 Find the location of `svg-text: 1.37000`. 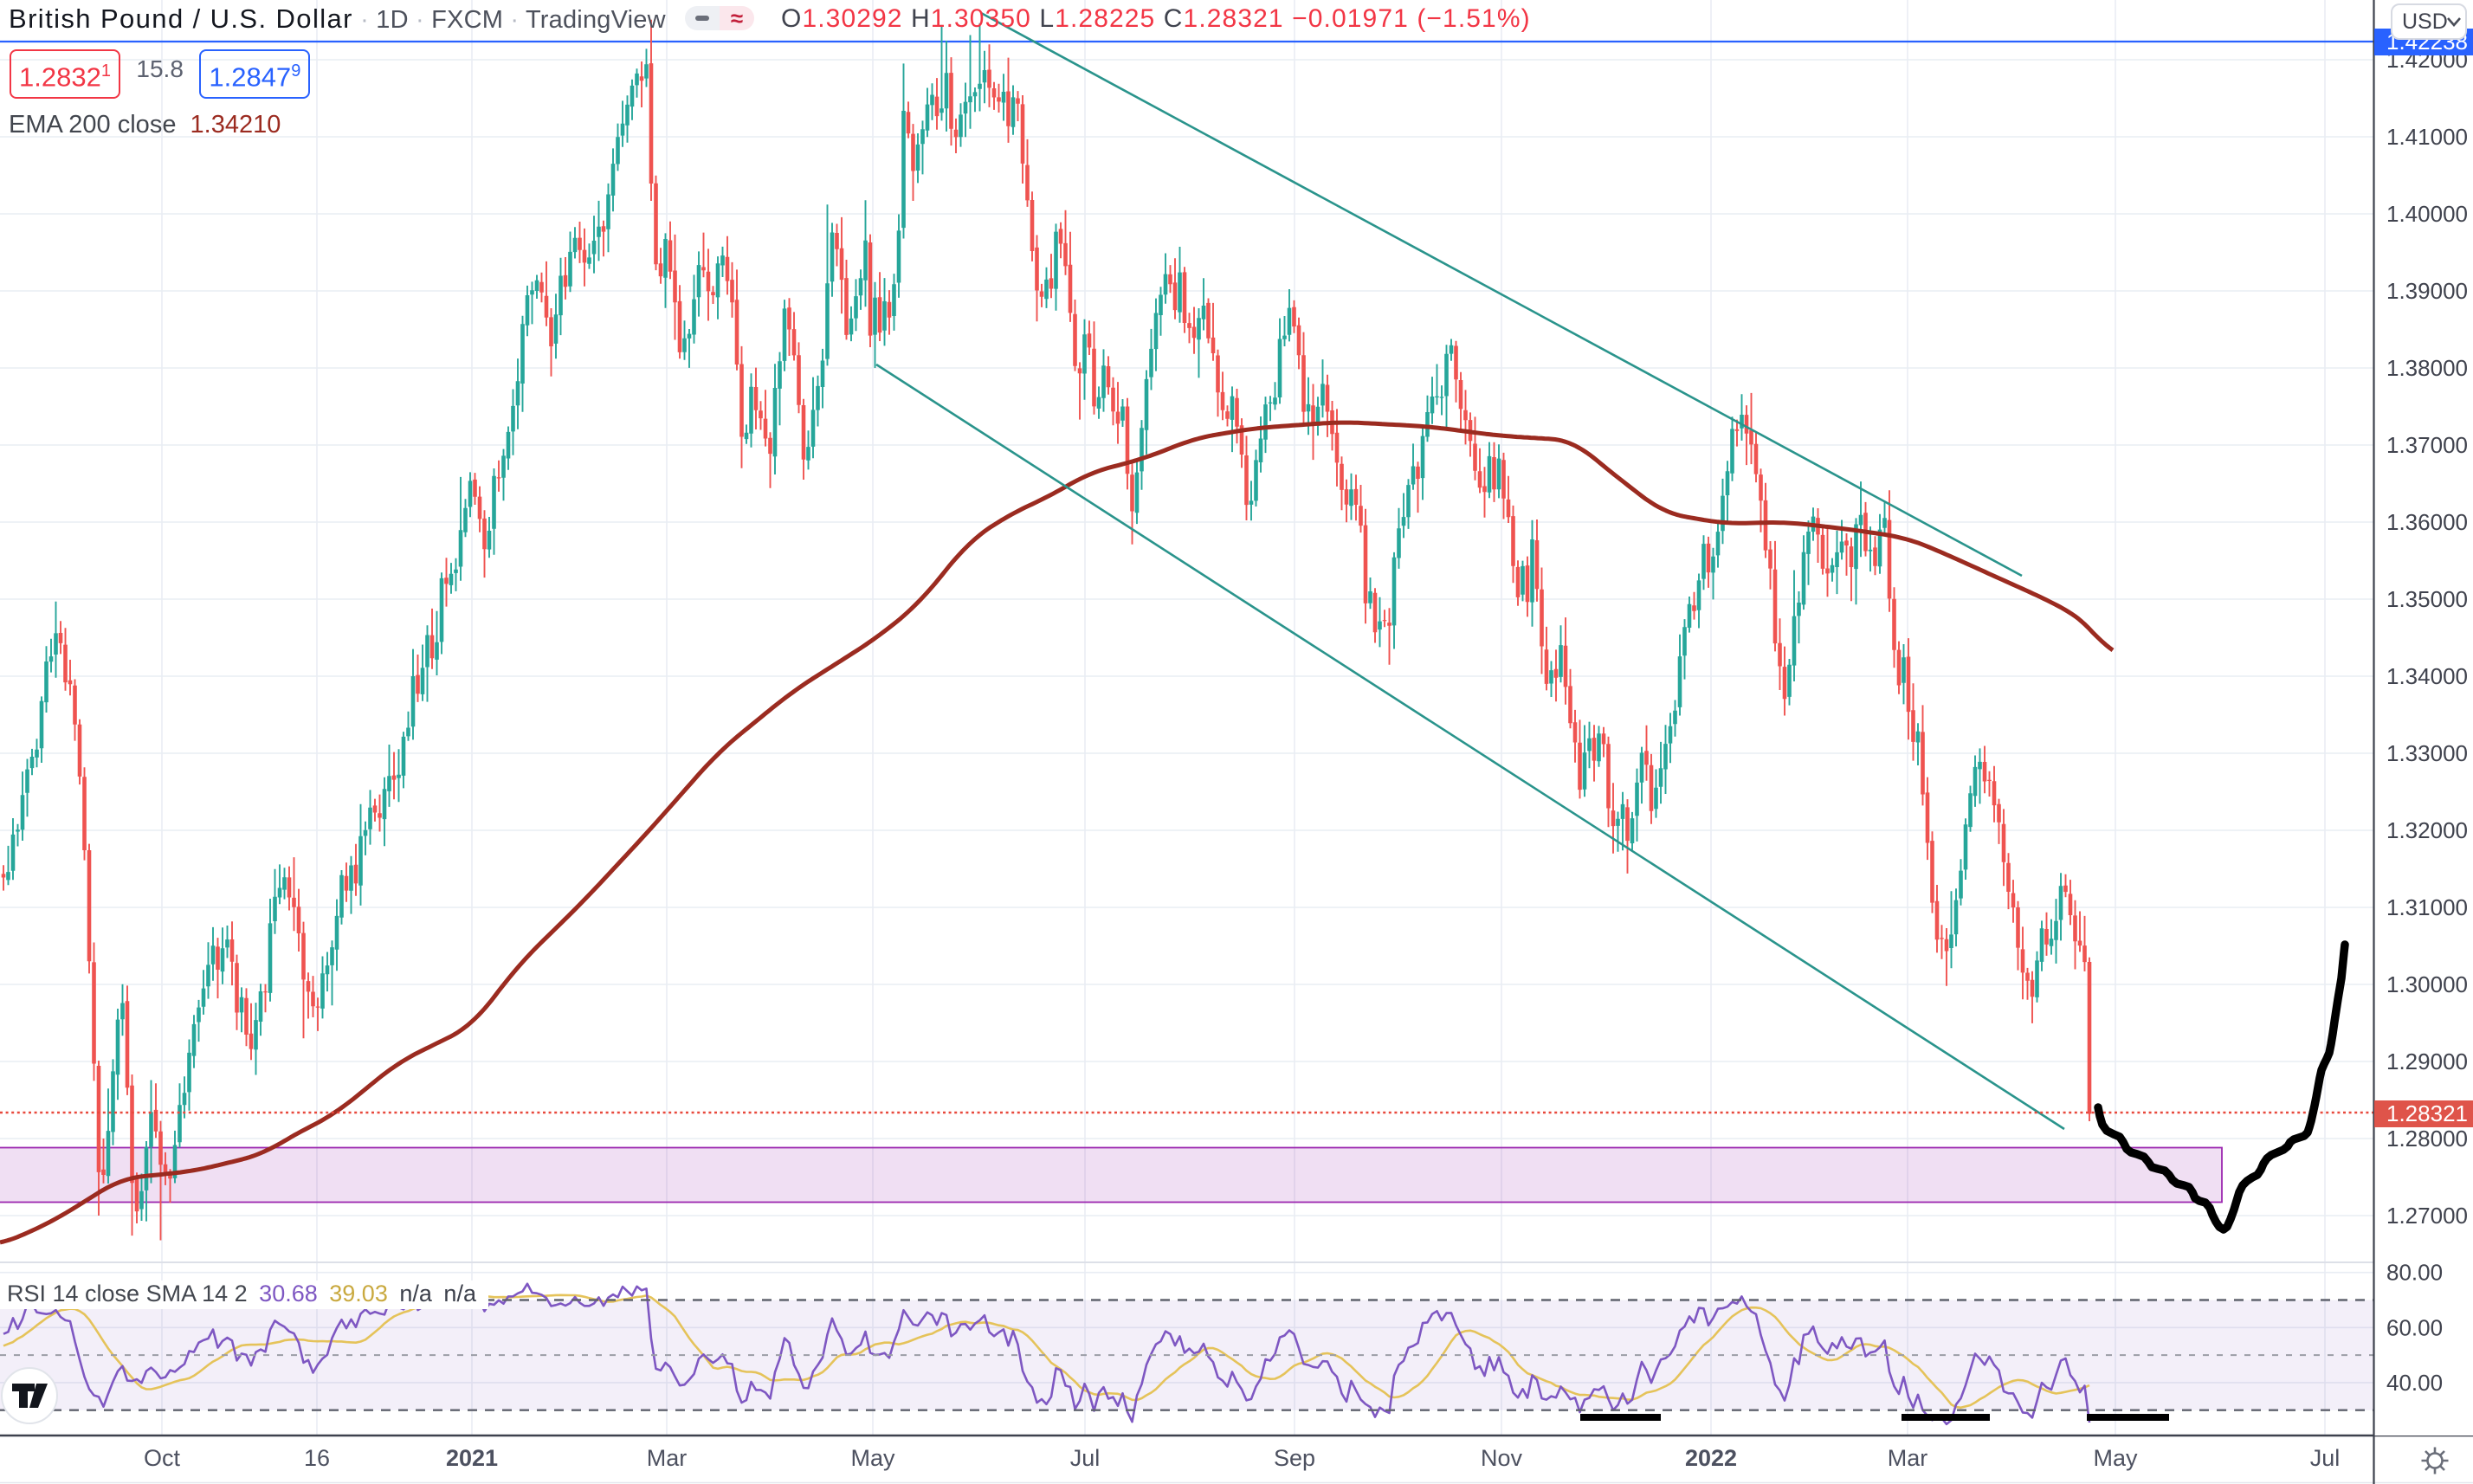

svg-text: 1.37000 is located at coordinates (2427, 445).